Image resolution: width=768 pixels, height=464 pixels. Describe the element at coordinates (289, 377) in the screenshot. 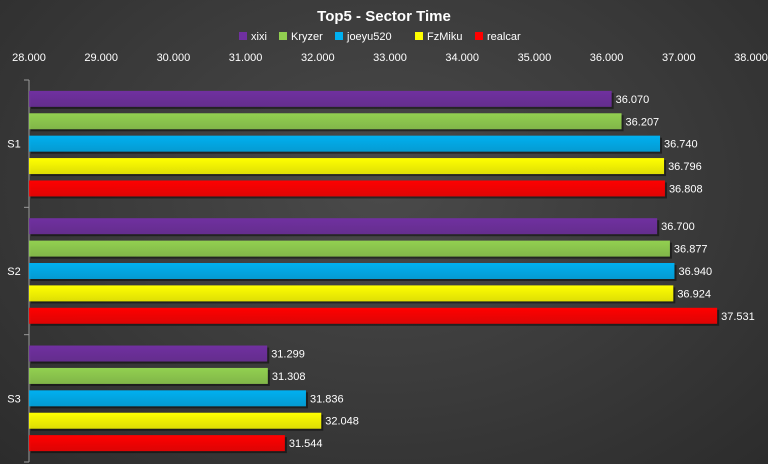

I see `data-label: 31.308` at that location.